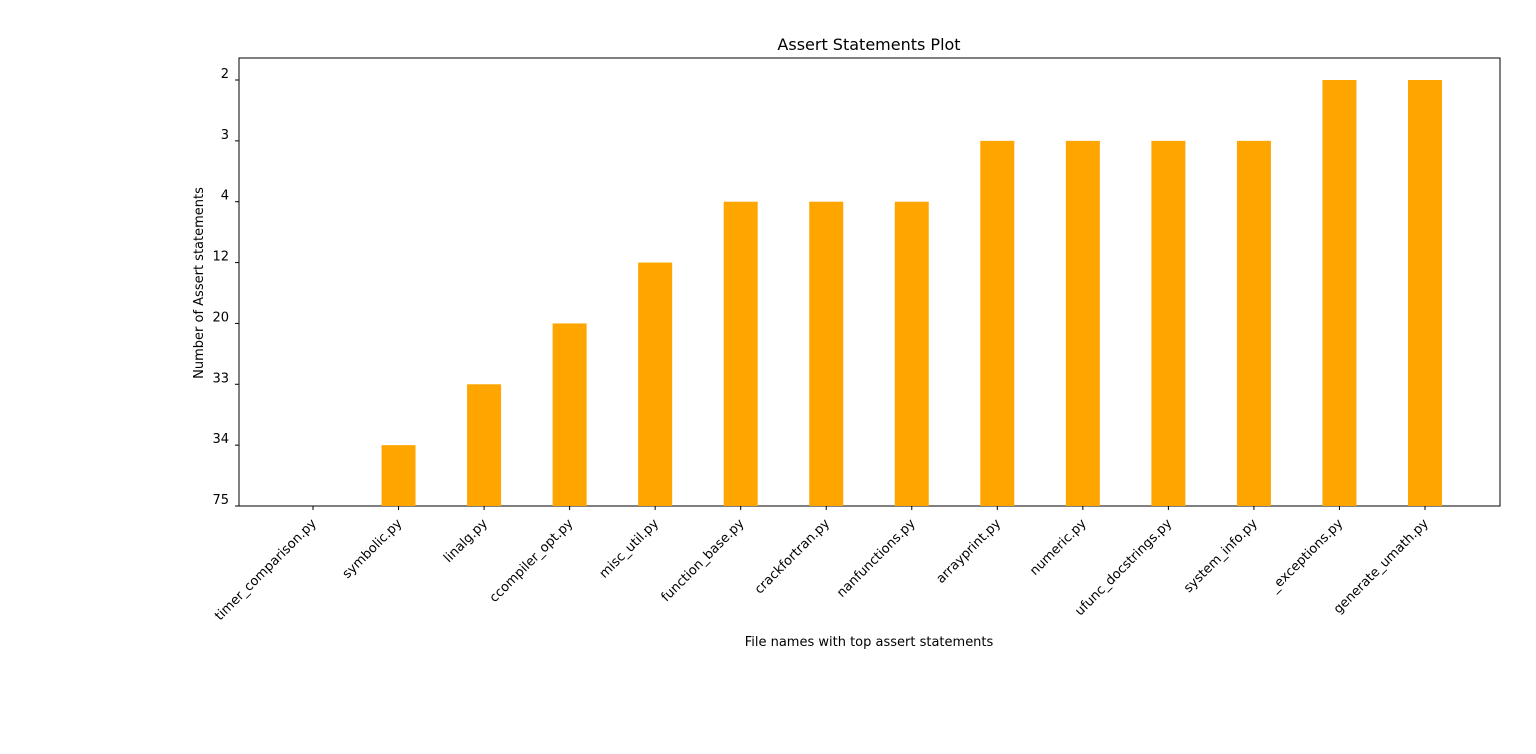  I want to click on y-tick-label: 4, so click(225, 196).